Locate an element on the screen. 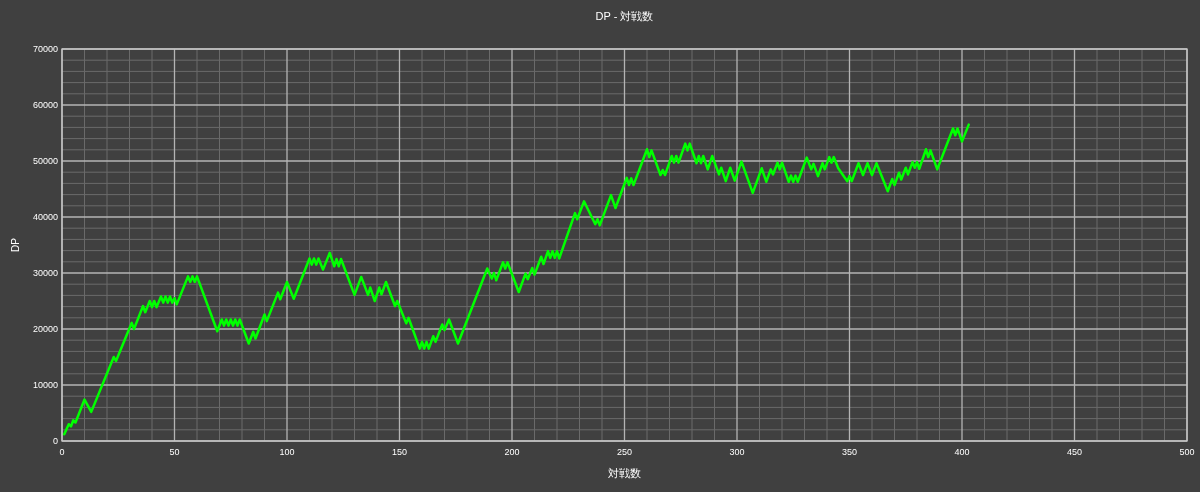 The width and height of the screenshot is (1200, 492). y-tick-label: 70000 is located at coordinates (45, 49).